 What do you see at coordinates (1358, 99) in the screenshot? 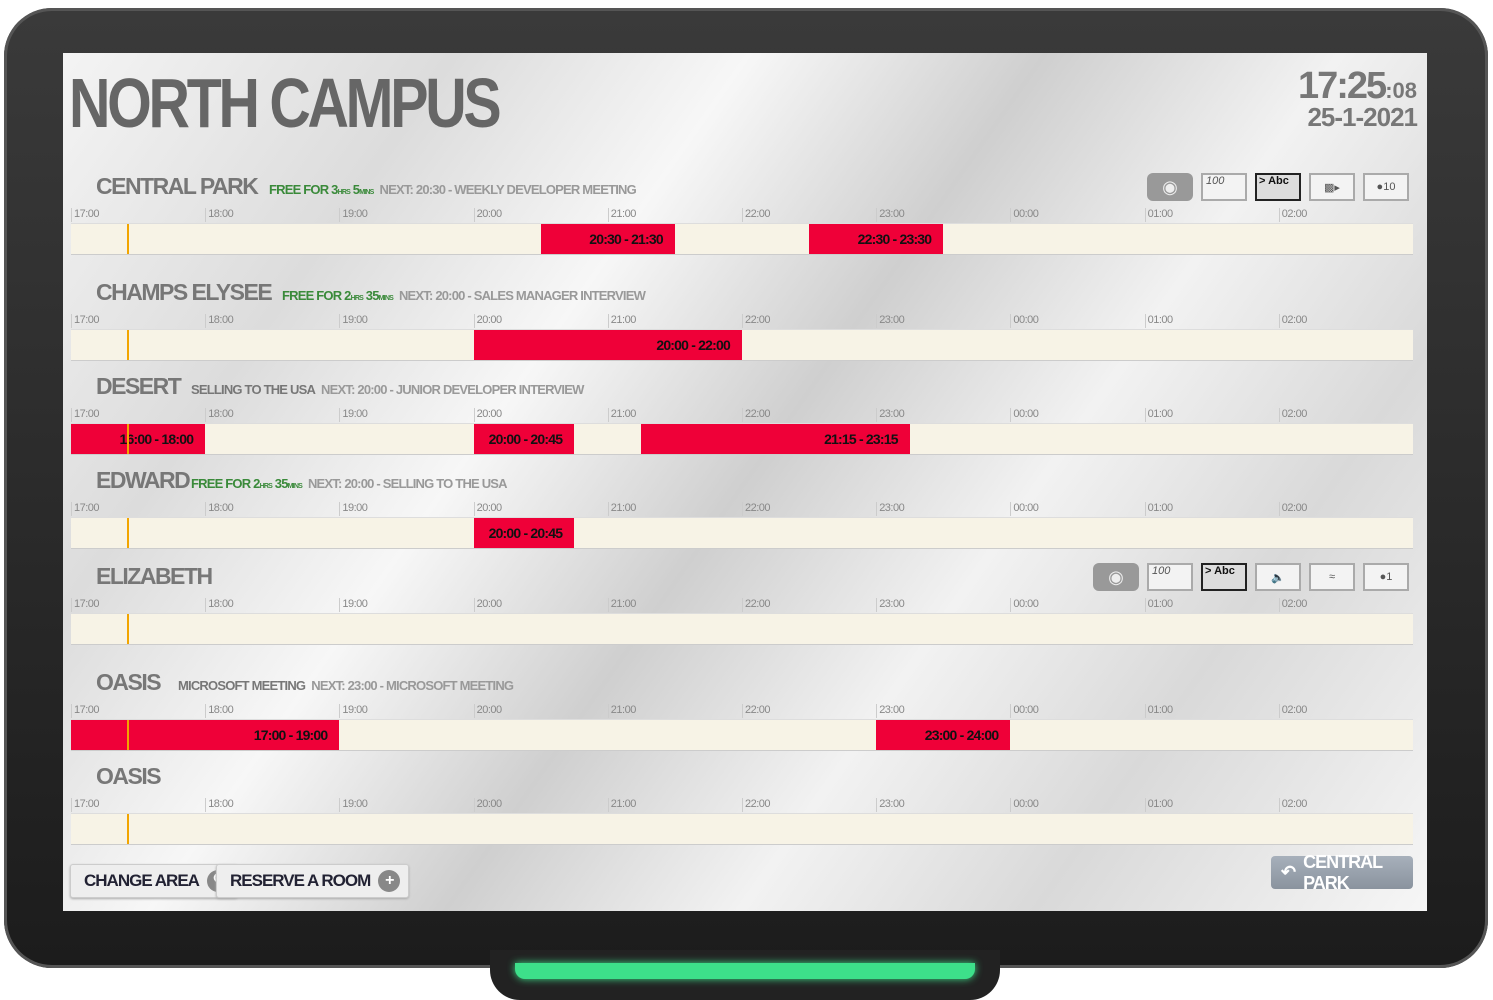
I see `clock: 17:25:08 25-1-2021` at bounding box center [1358, 99].